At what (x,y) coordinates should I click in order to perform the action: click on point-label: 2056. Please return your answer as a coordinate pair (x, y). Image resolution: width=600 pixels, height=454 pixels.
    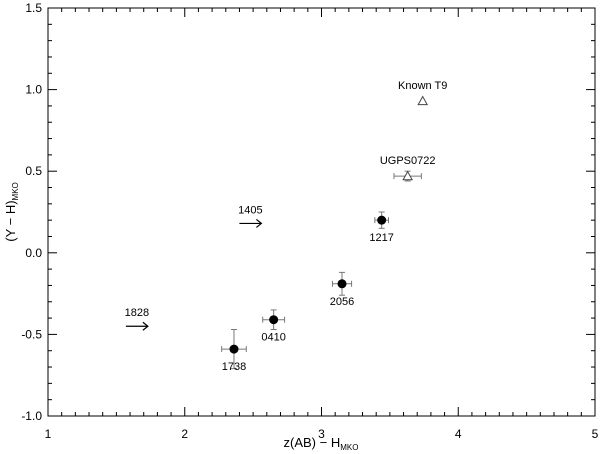
    Looking at the image, I should click on (342, 302).